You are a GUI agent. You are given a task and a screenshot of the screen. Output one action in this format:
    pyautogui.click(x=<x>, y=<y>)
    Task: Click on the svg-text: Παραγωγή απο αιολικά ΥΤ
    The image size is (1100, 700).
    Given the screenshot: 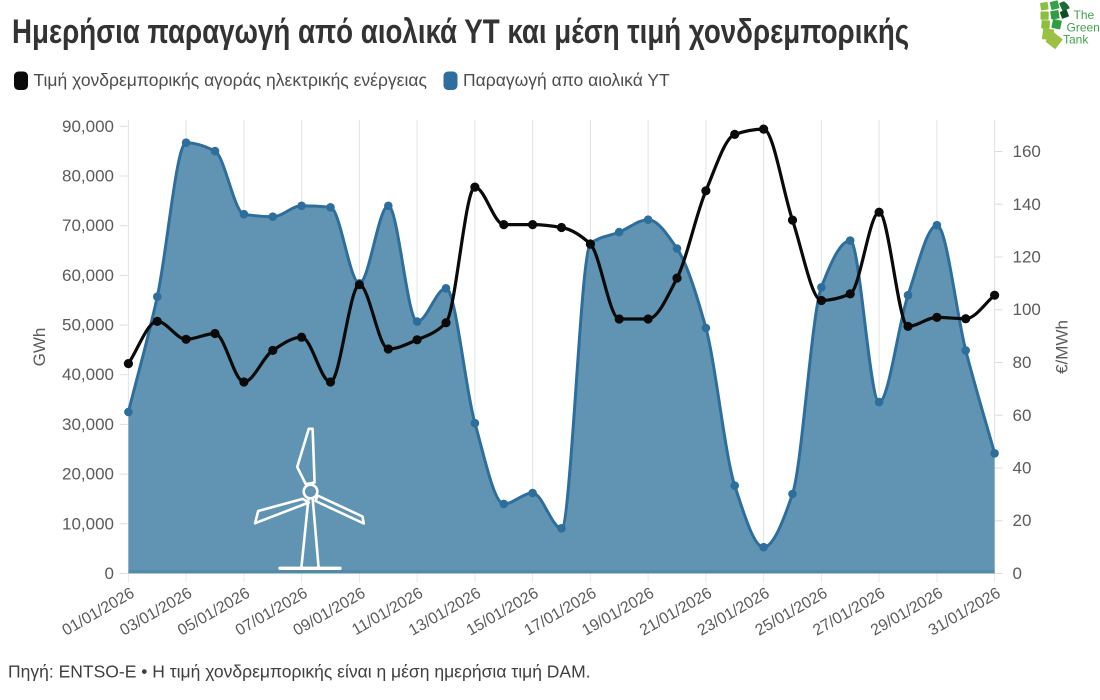 What is the action you would take?
    pyautogui.click(x=566, y=80)
    